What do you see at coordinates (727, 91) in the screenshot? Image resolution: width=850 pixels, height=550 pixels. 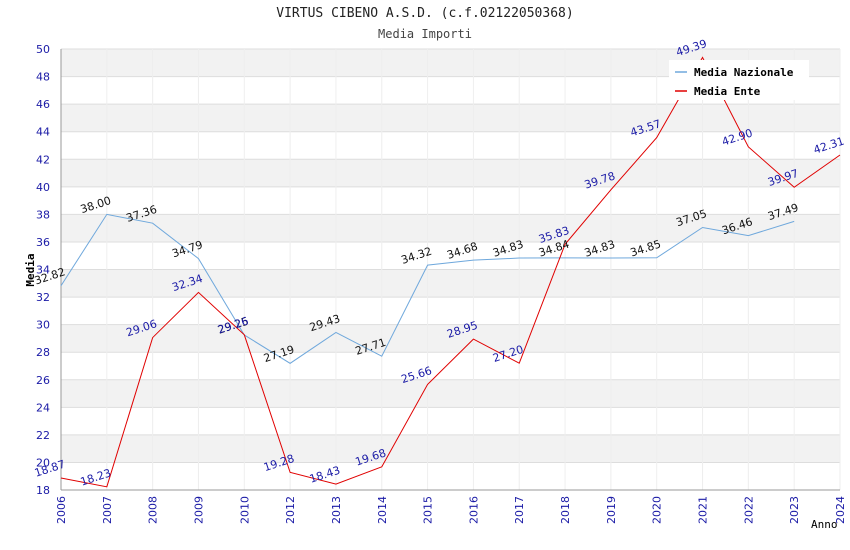 I see `legend-entry: Media Ente` at bounding box center [727, 91].